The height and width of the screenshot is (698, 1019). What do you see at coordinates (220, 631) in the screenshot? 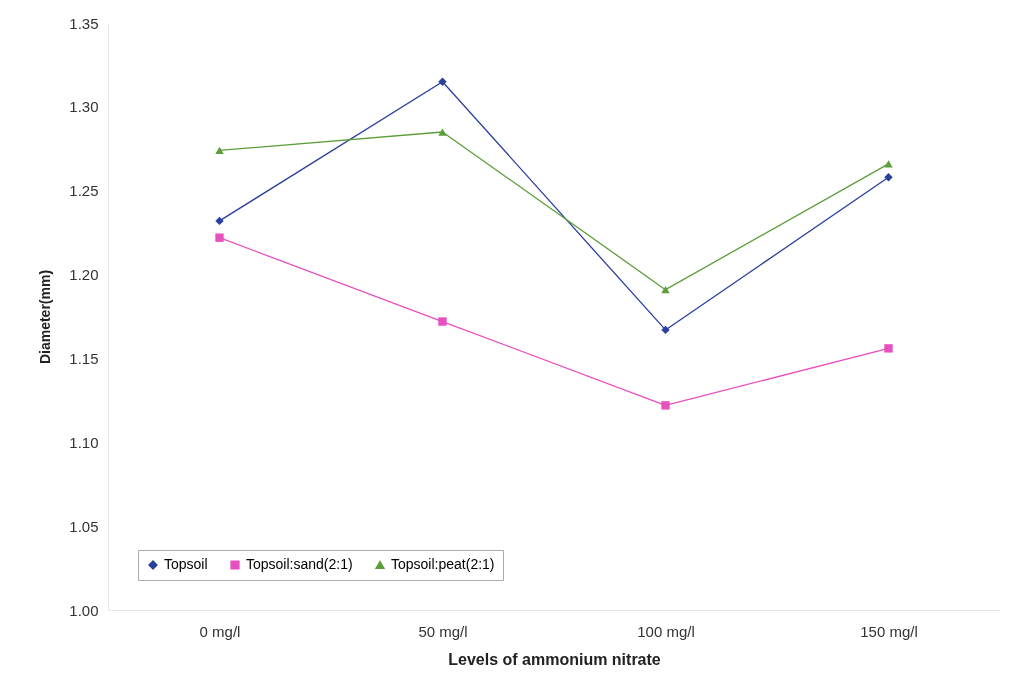
I see `x-tick-label: 0 mg/l` at bounding box center [220, 631].